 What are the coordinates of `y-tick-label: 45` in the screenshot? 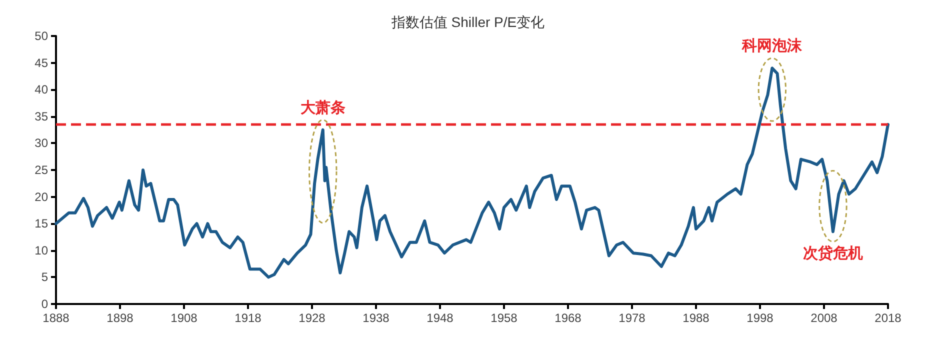 It's located at (41, 63).